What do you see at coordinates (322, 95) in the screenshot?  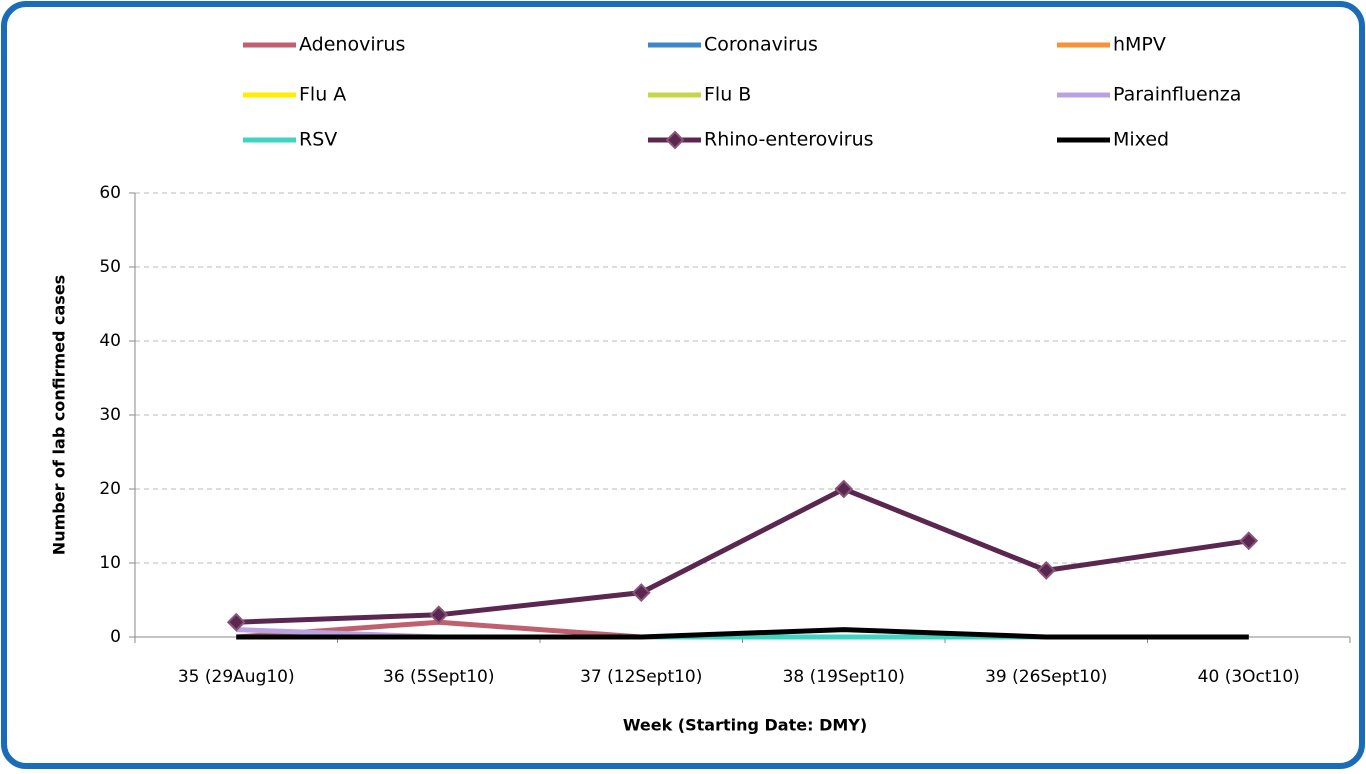 I see `legend-label: Flu A` at bounding box center [322, 95].